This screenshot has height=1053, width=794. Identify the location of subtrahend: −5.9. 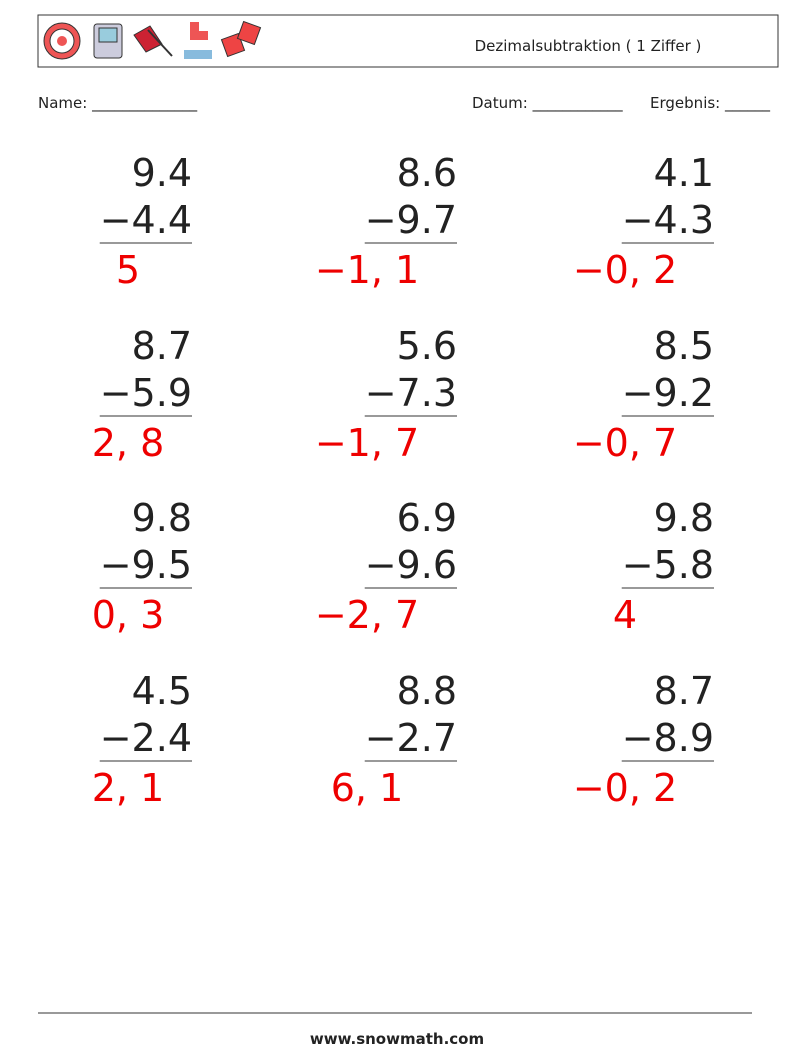
(146, 393).